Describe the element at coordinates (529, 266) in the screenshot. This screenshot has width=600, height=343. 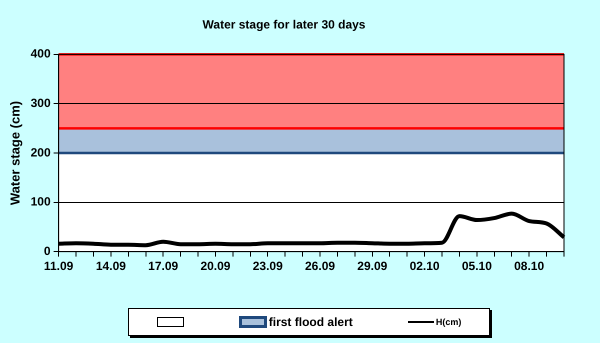
I see `x-tick-label: 08.10` at that location.